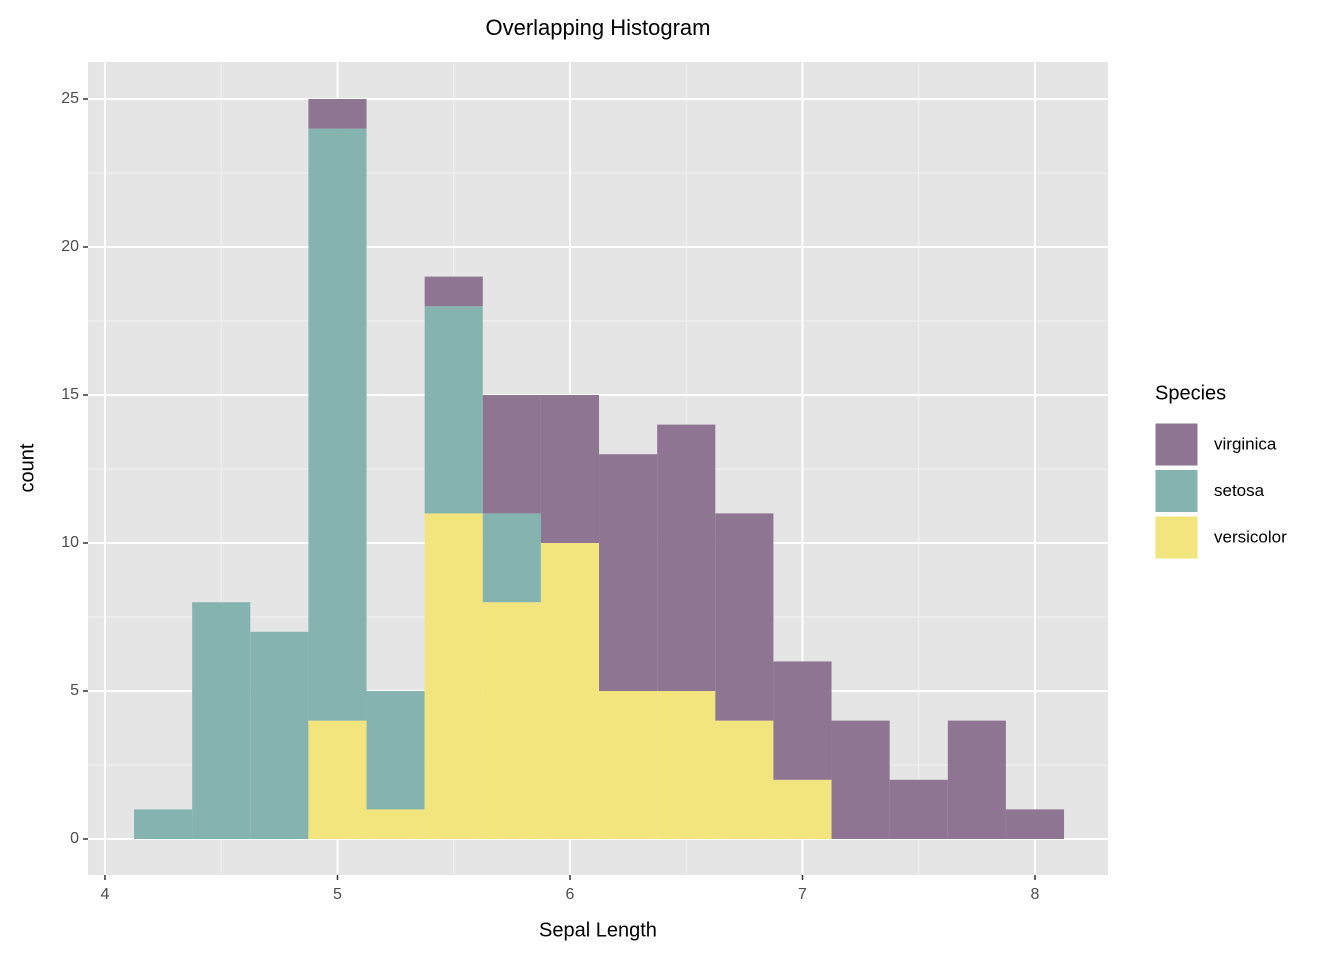  I want to click on y-tick-label: 15, so click(70, 394).